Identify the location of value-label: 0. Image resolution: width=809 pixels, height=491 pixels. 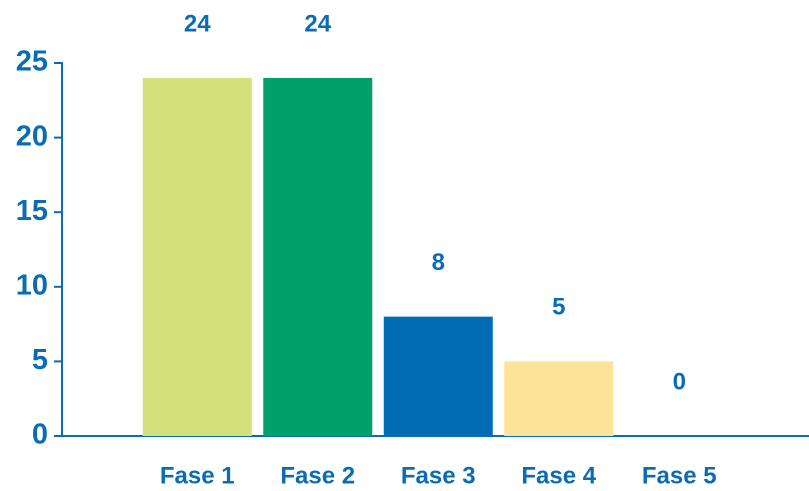
(679, 381).